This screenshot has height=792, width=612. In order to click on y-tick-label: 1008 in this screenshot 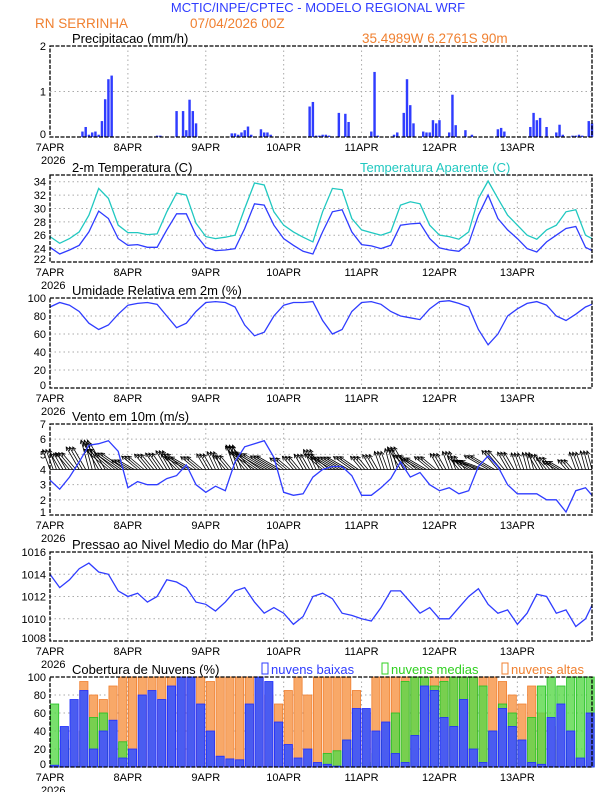, I will do `click(34, 639)`.